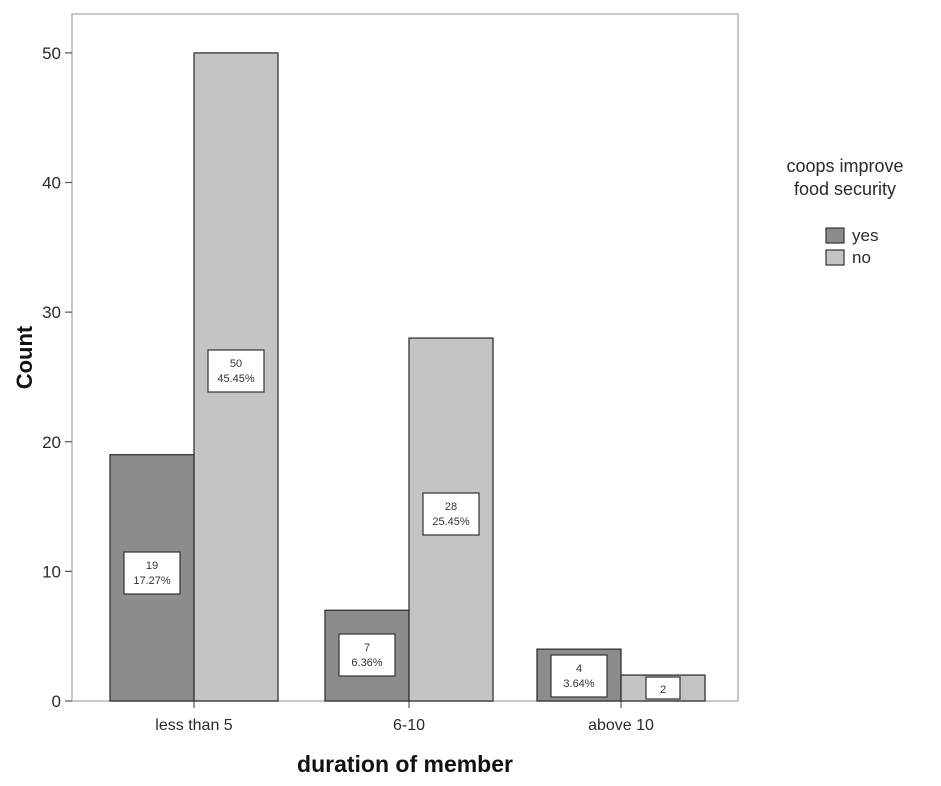  I want to click on data-label: 2, so click(663, 690).